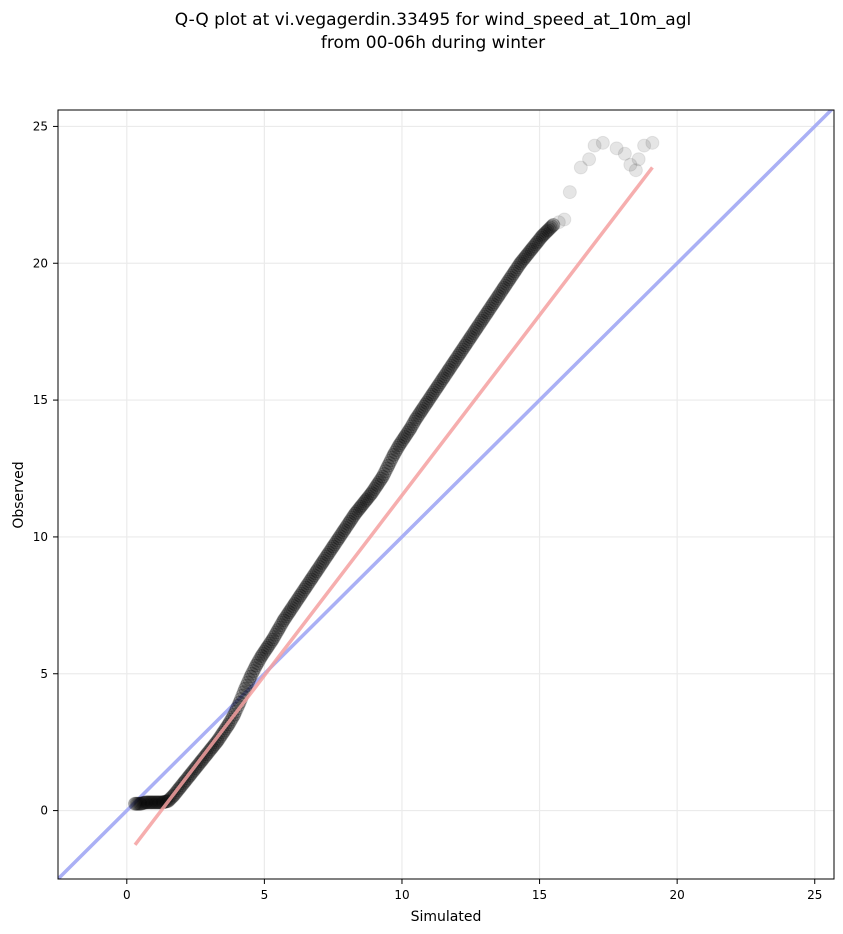 Image resolution: width=843 pixels, height=934 pixels. I want to click on x-axis-label: Simulated, so click(446, 917).